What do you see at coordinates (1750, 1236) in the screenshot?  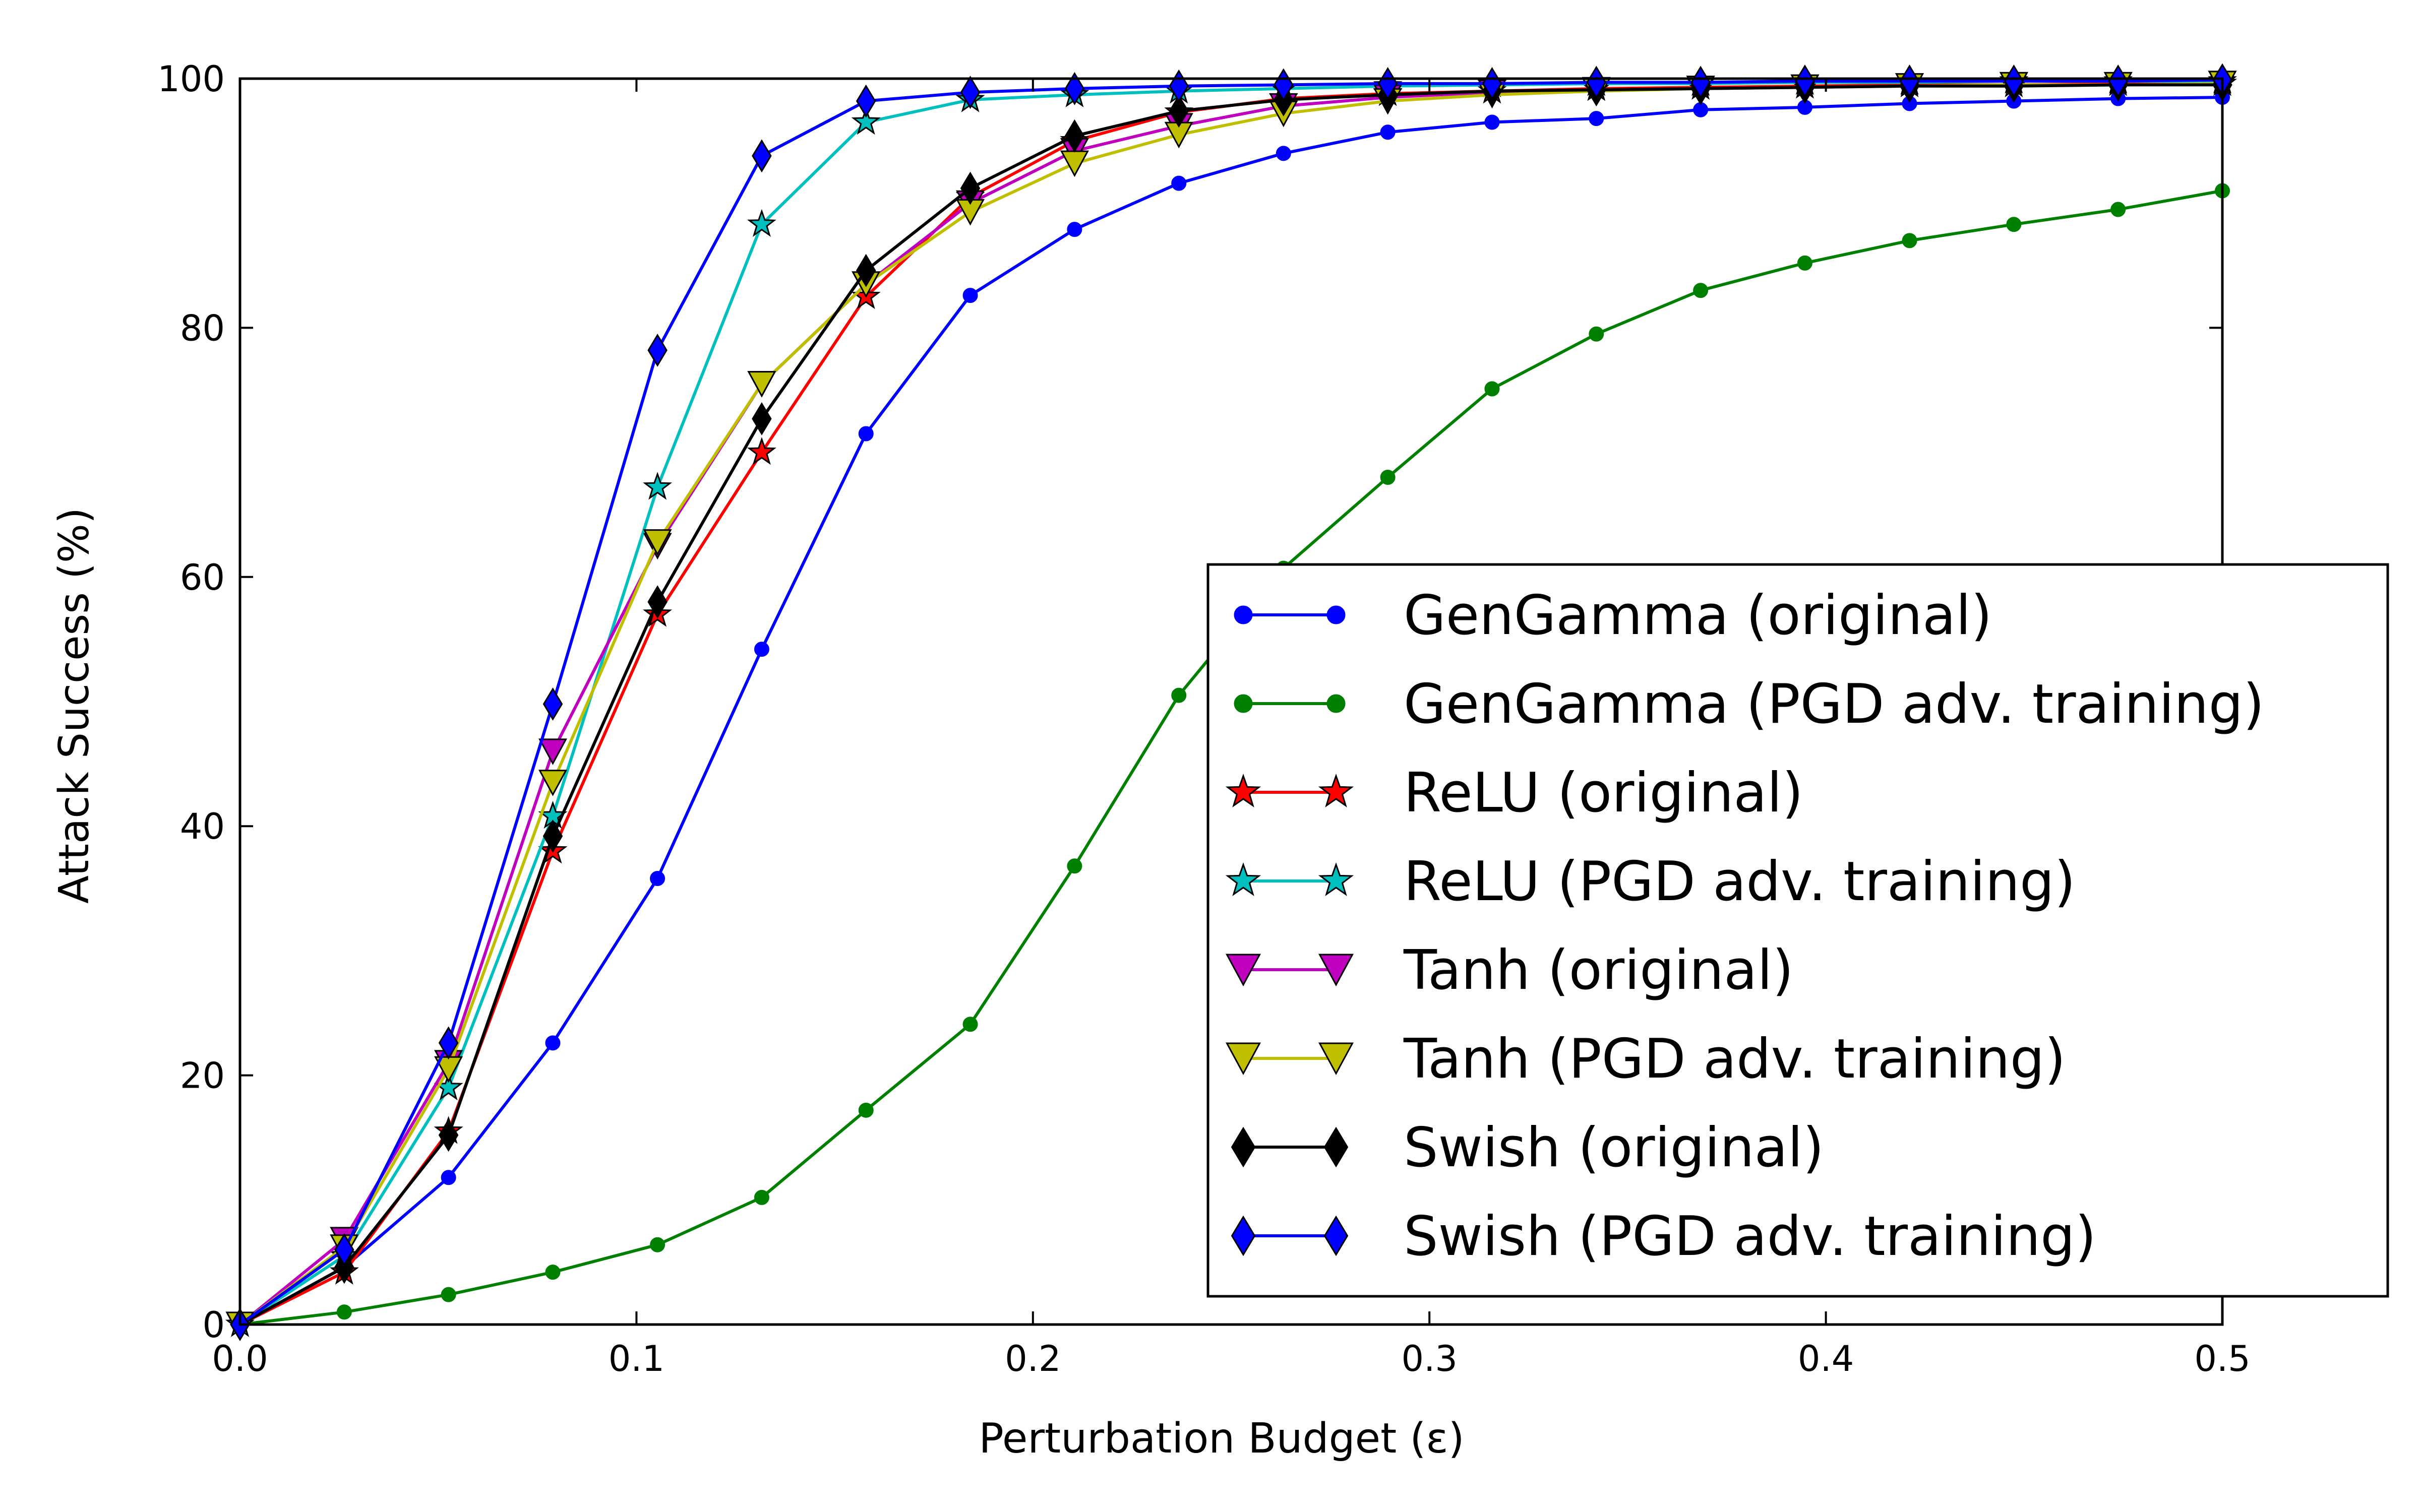 I see `legend-label: Swish (PGD adv. training)` at bounding box center [1750, 1236].